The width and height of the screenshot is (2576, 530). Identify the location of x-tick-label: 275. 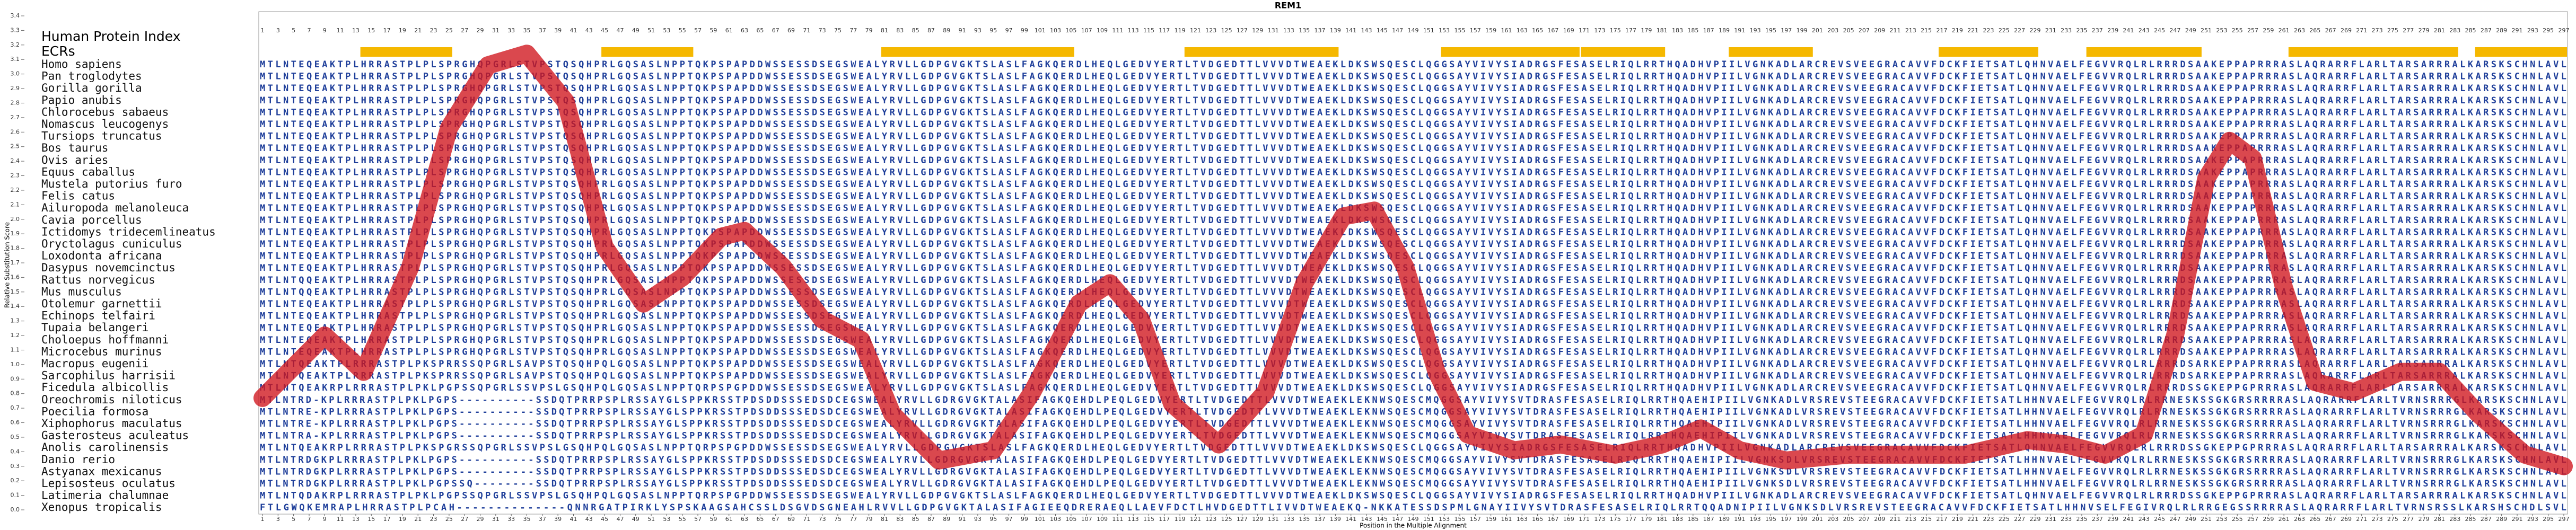
(2392, 520).